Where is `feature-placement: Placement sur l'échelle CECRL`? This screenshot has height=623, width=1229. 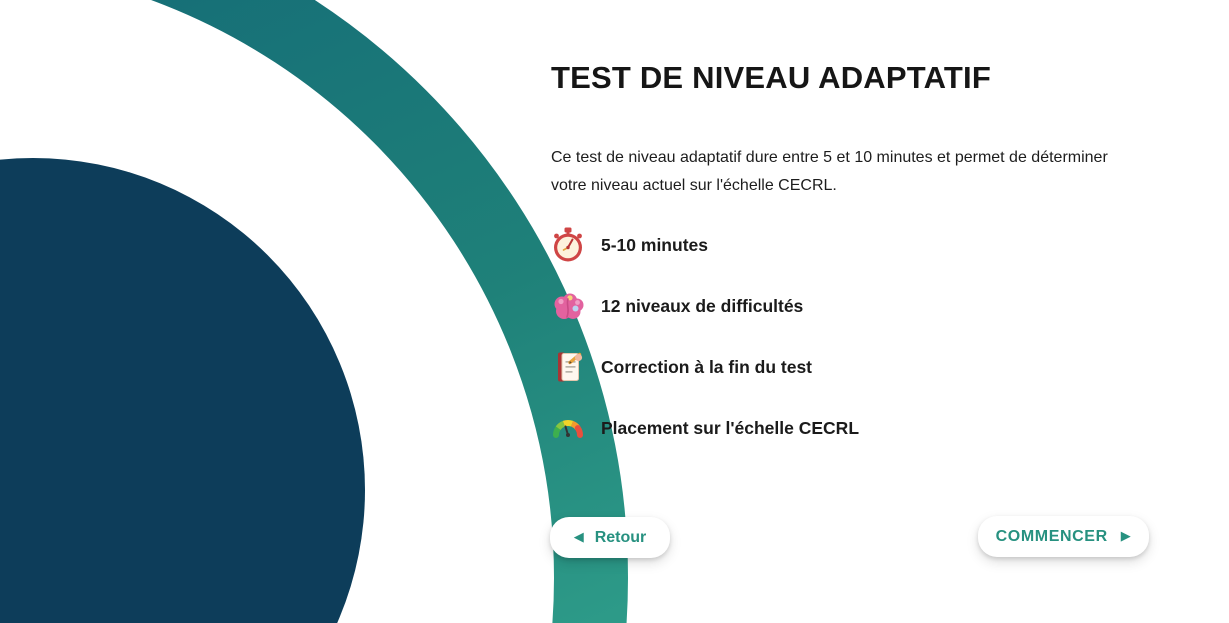 feature-placement: Placement sur l'échelle CECRL is located at coordinates (704, 428).